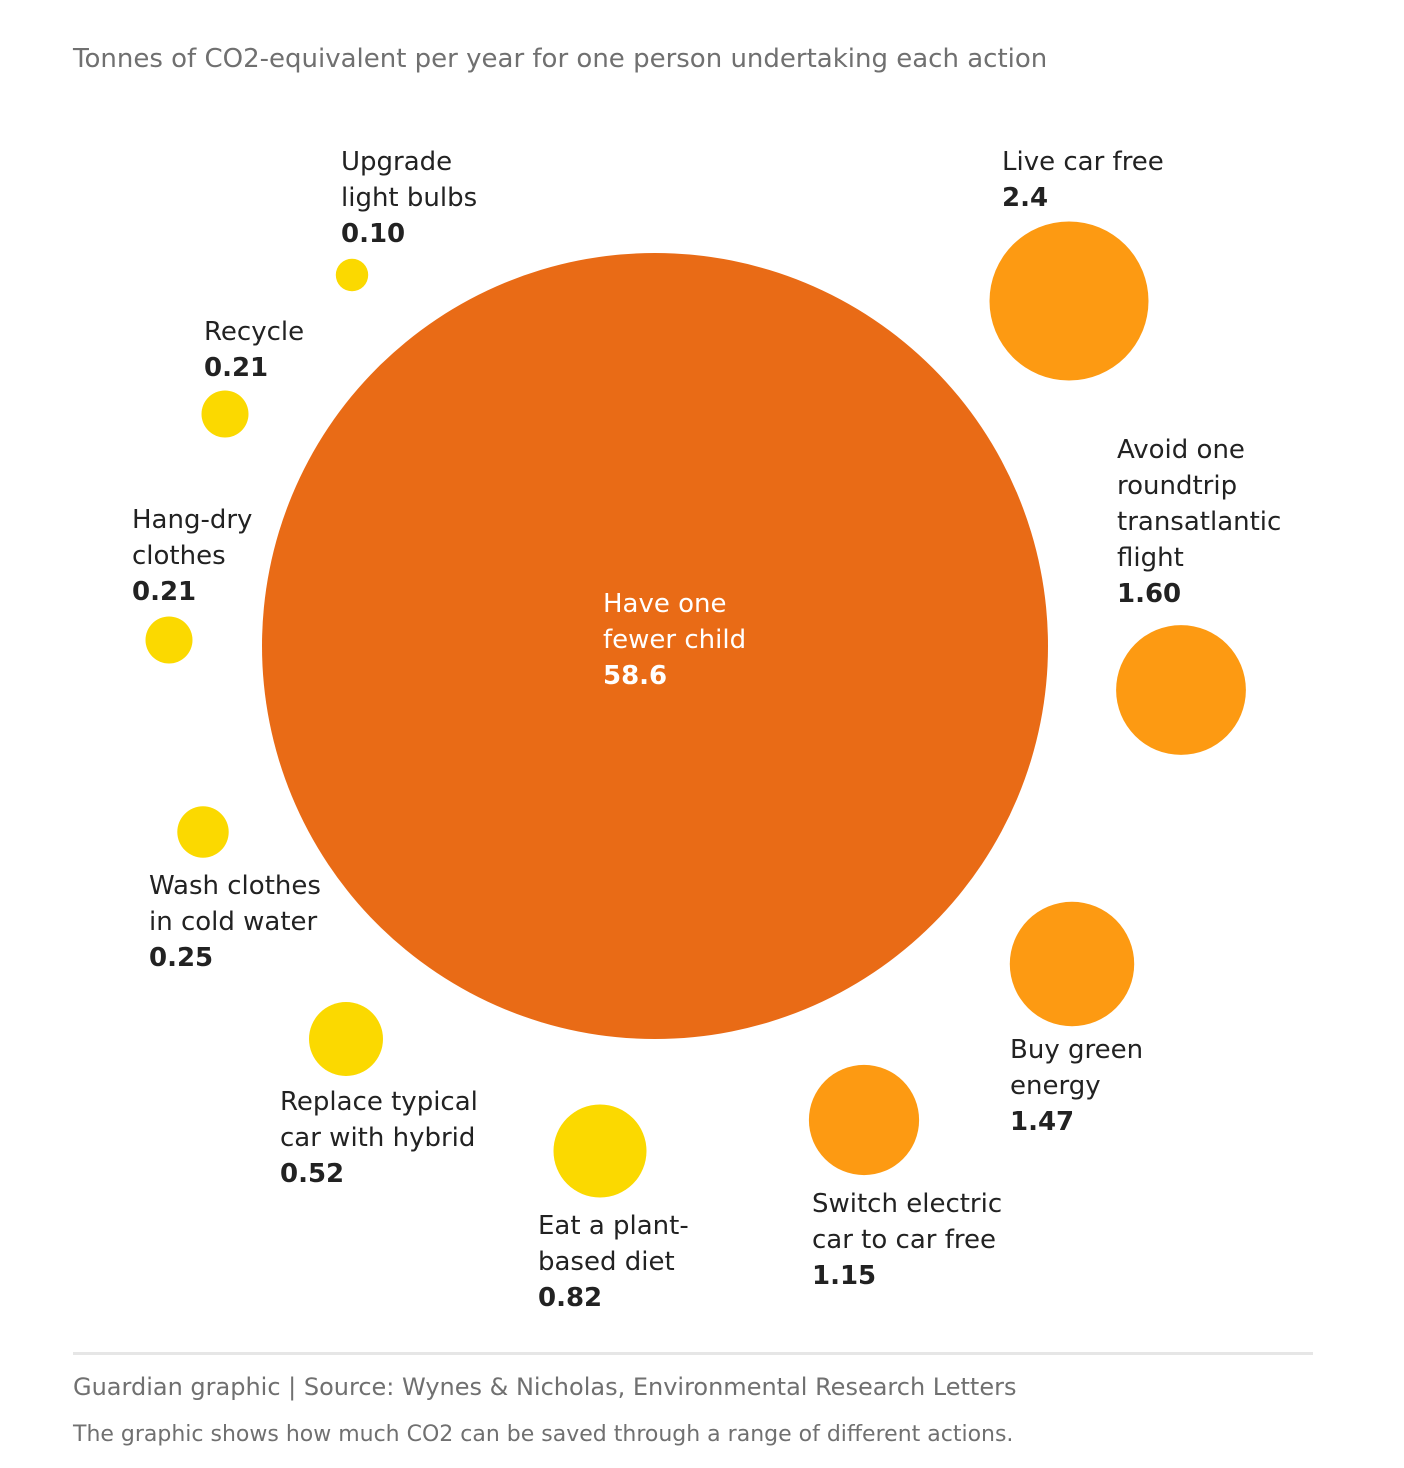 The height and width of the screenshot is (1468, 1404). What do you see at coordinates (613, 1208) in the screenshot?
I see `bubble-group-eat-a-plant-based-diet: Eat a plant-based diet 0.82` at bounding box center [613, 1208].